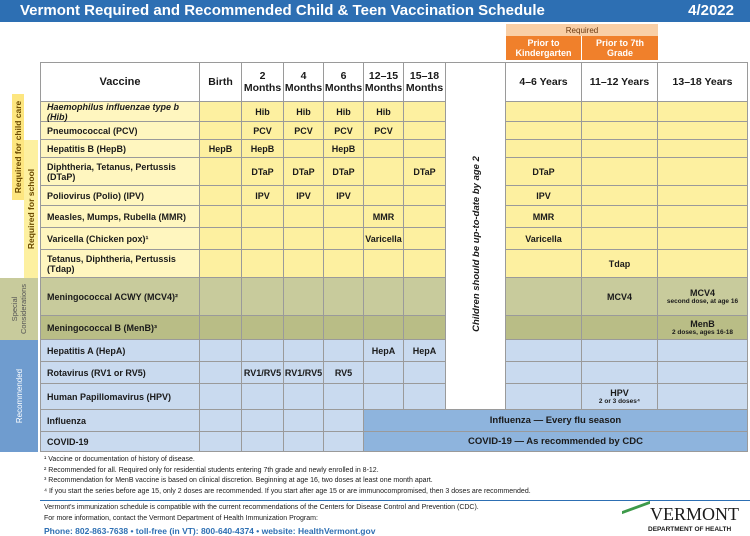 The width and height of the screenshot is (750, 536). What do you see at coordinates (304, 82) in the screenshot?
I see `header-cell: 4 Months` at bounding box center [304, 82].